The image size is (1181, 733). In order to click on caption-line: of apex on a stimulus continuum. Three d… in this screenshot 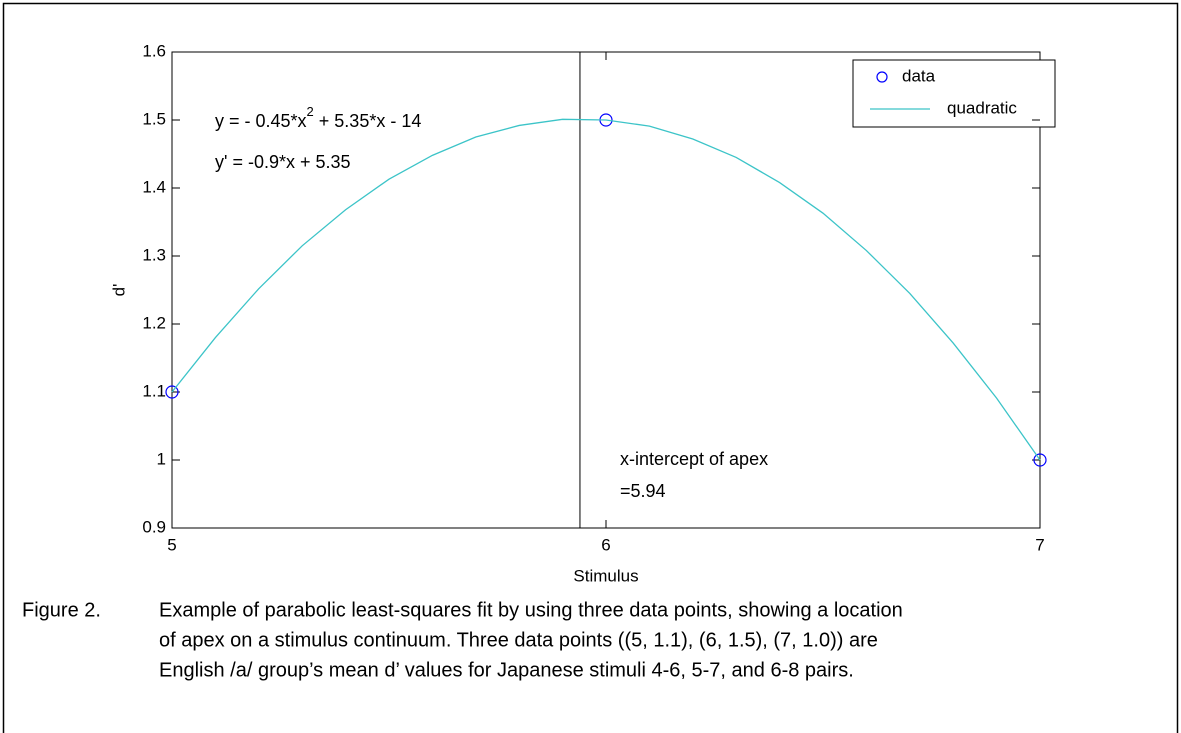, I will do `click(518, 640)`.